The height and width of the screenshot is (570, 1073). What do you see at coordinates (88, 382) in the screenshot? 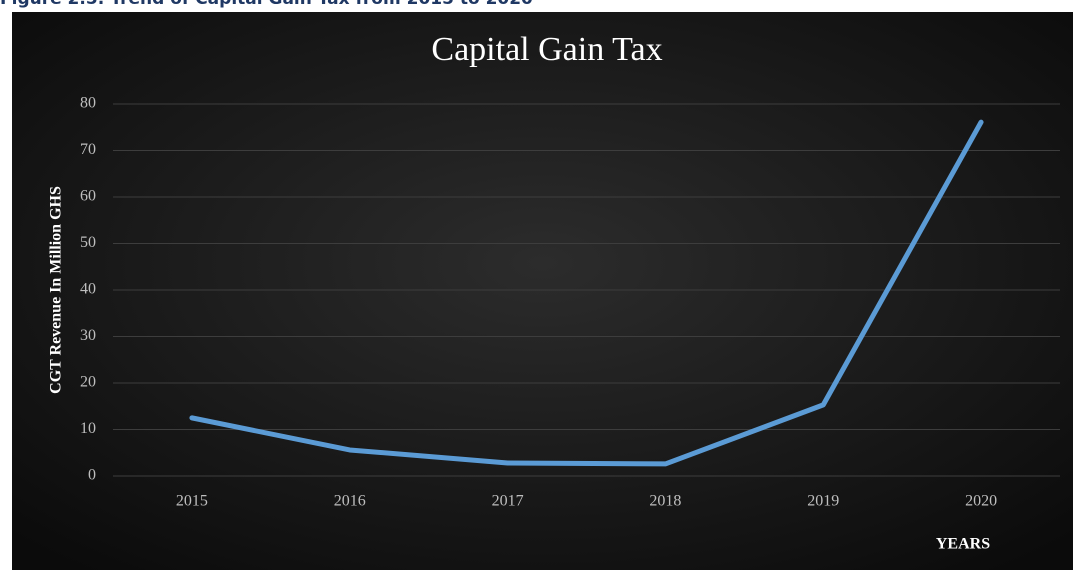
I see `y-tick-label: 20` at bounding box center [88, 382].